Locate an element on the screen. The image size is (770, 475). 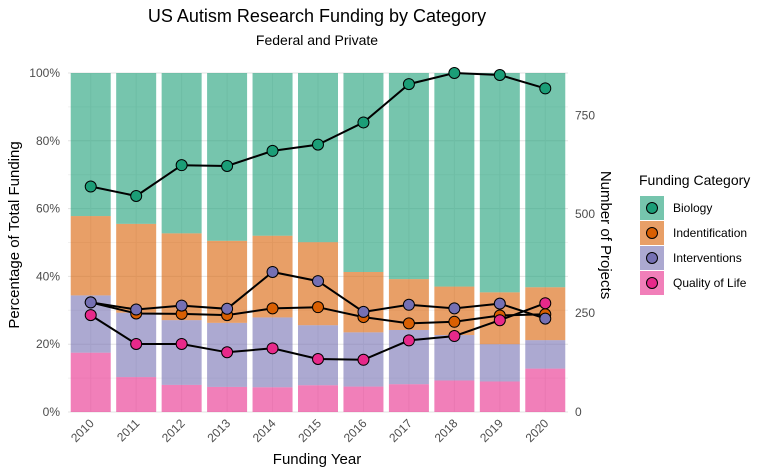
chart-title: US Autism Research Funding by Category is located at coordinates (317, 16).